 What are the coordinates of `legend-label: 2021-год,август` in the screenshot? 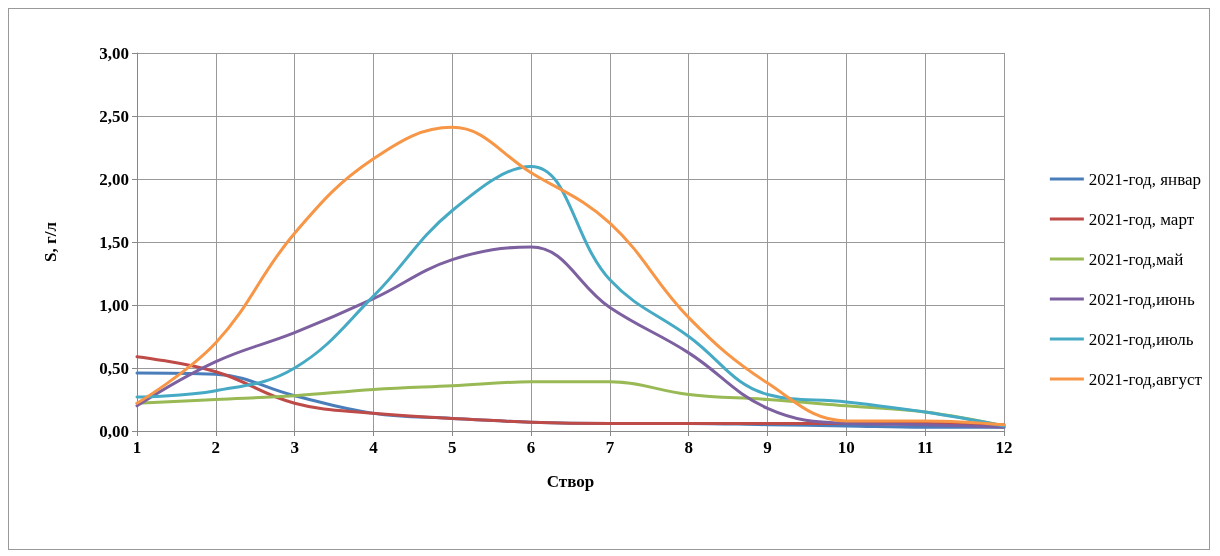 It's located at (1145, 379).